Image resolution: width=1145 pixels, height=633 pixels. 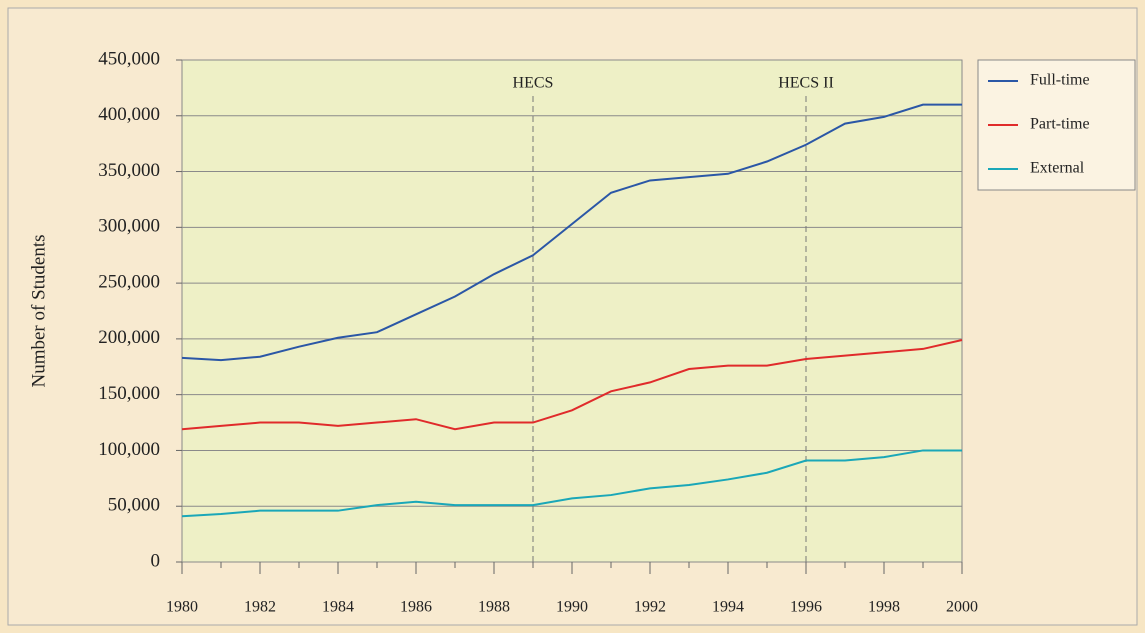 What do you see at coordinates (572, 607) in the screenshot?
I see `x-tick-label: 1990` at bounding box center [572, 607].